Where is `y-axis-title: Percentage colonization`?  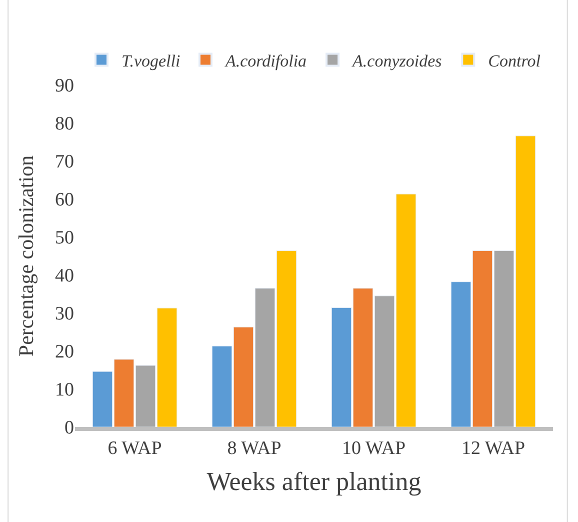 y-axis-title: Percentage colonization is located at coordinates (26, 255).